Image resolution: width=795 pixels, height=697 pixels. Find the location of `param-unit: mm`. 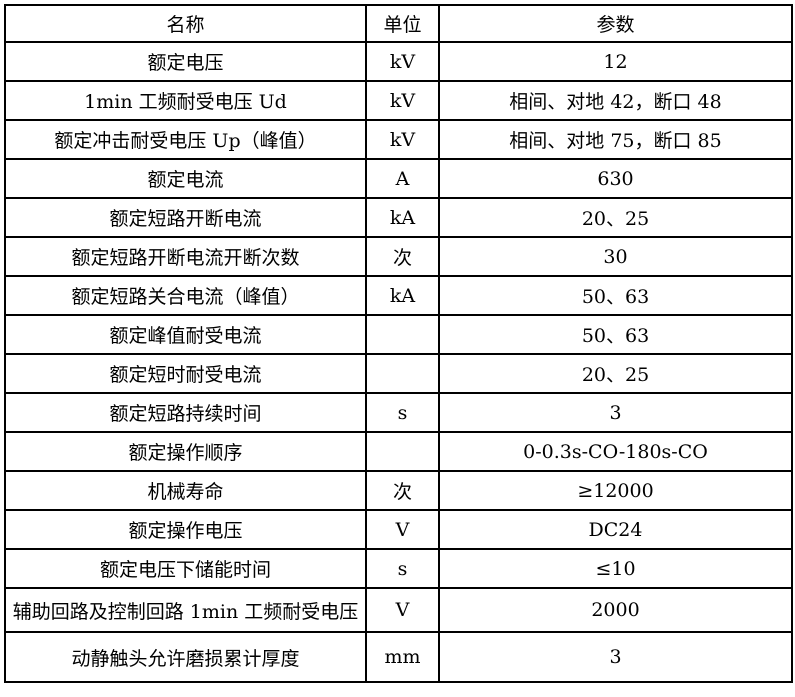

param-unit: mm is located at coordinates (402, 657).